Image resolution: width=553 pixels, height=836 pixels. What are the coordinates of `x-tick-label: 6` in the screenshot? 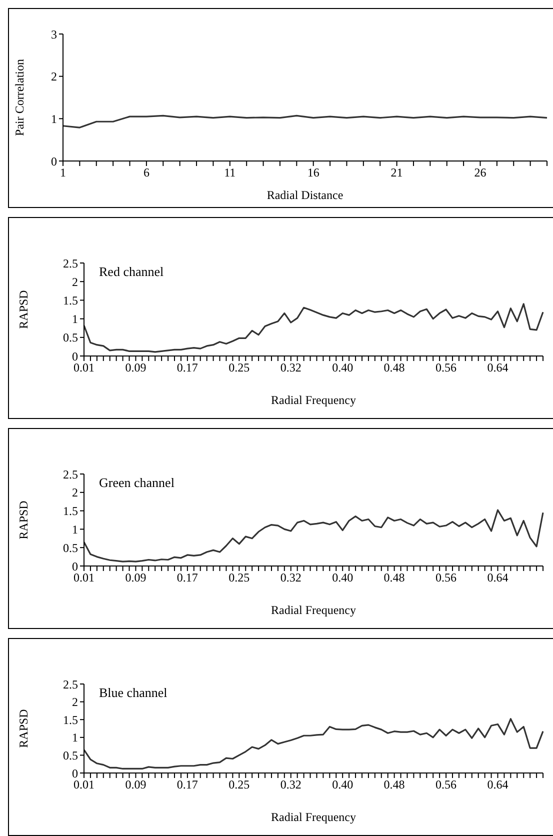 It's located at (146, 173).